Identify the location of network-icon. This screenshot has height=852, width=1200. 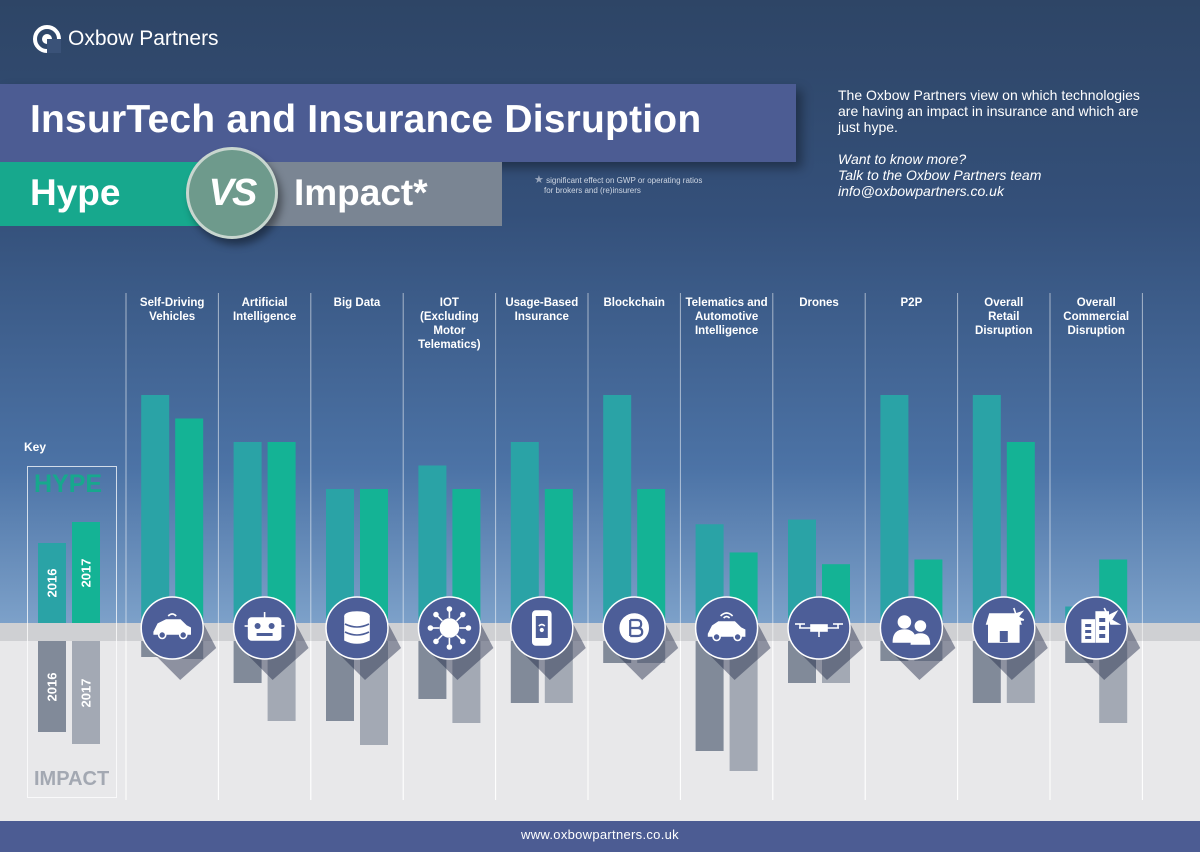
(449, 628).